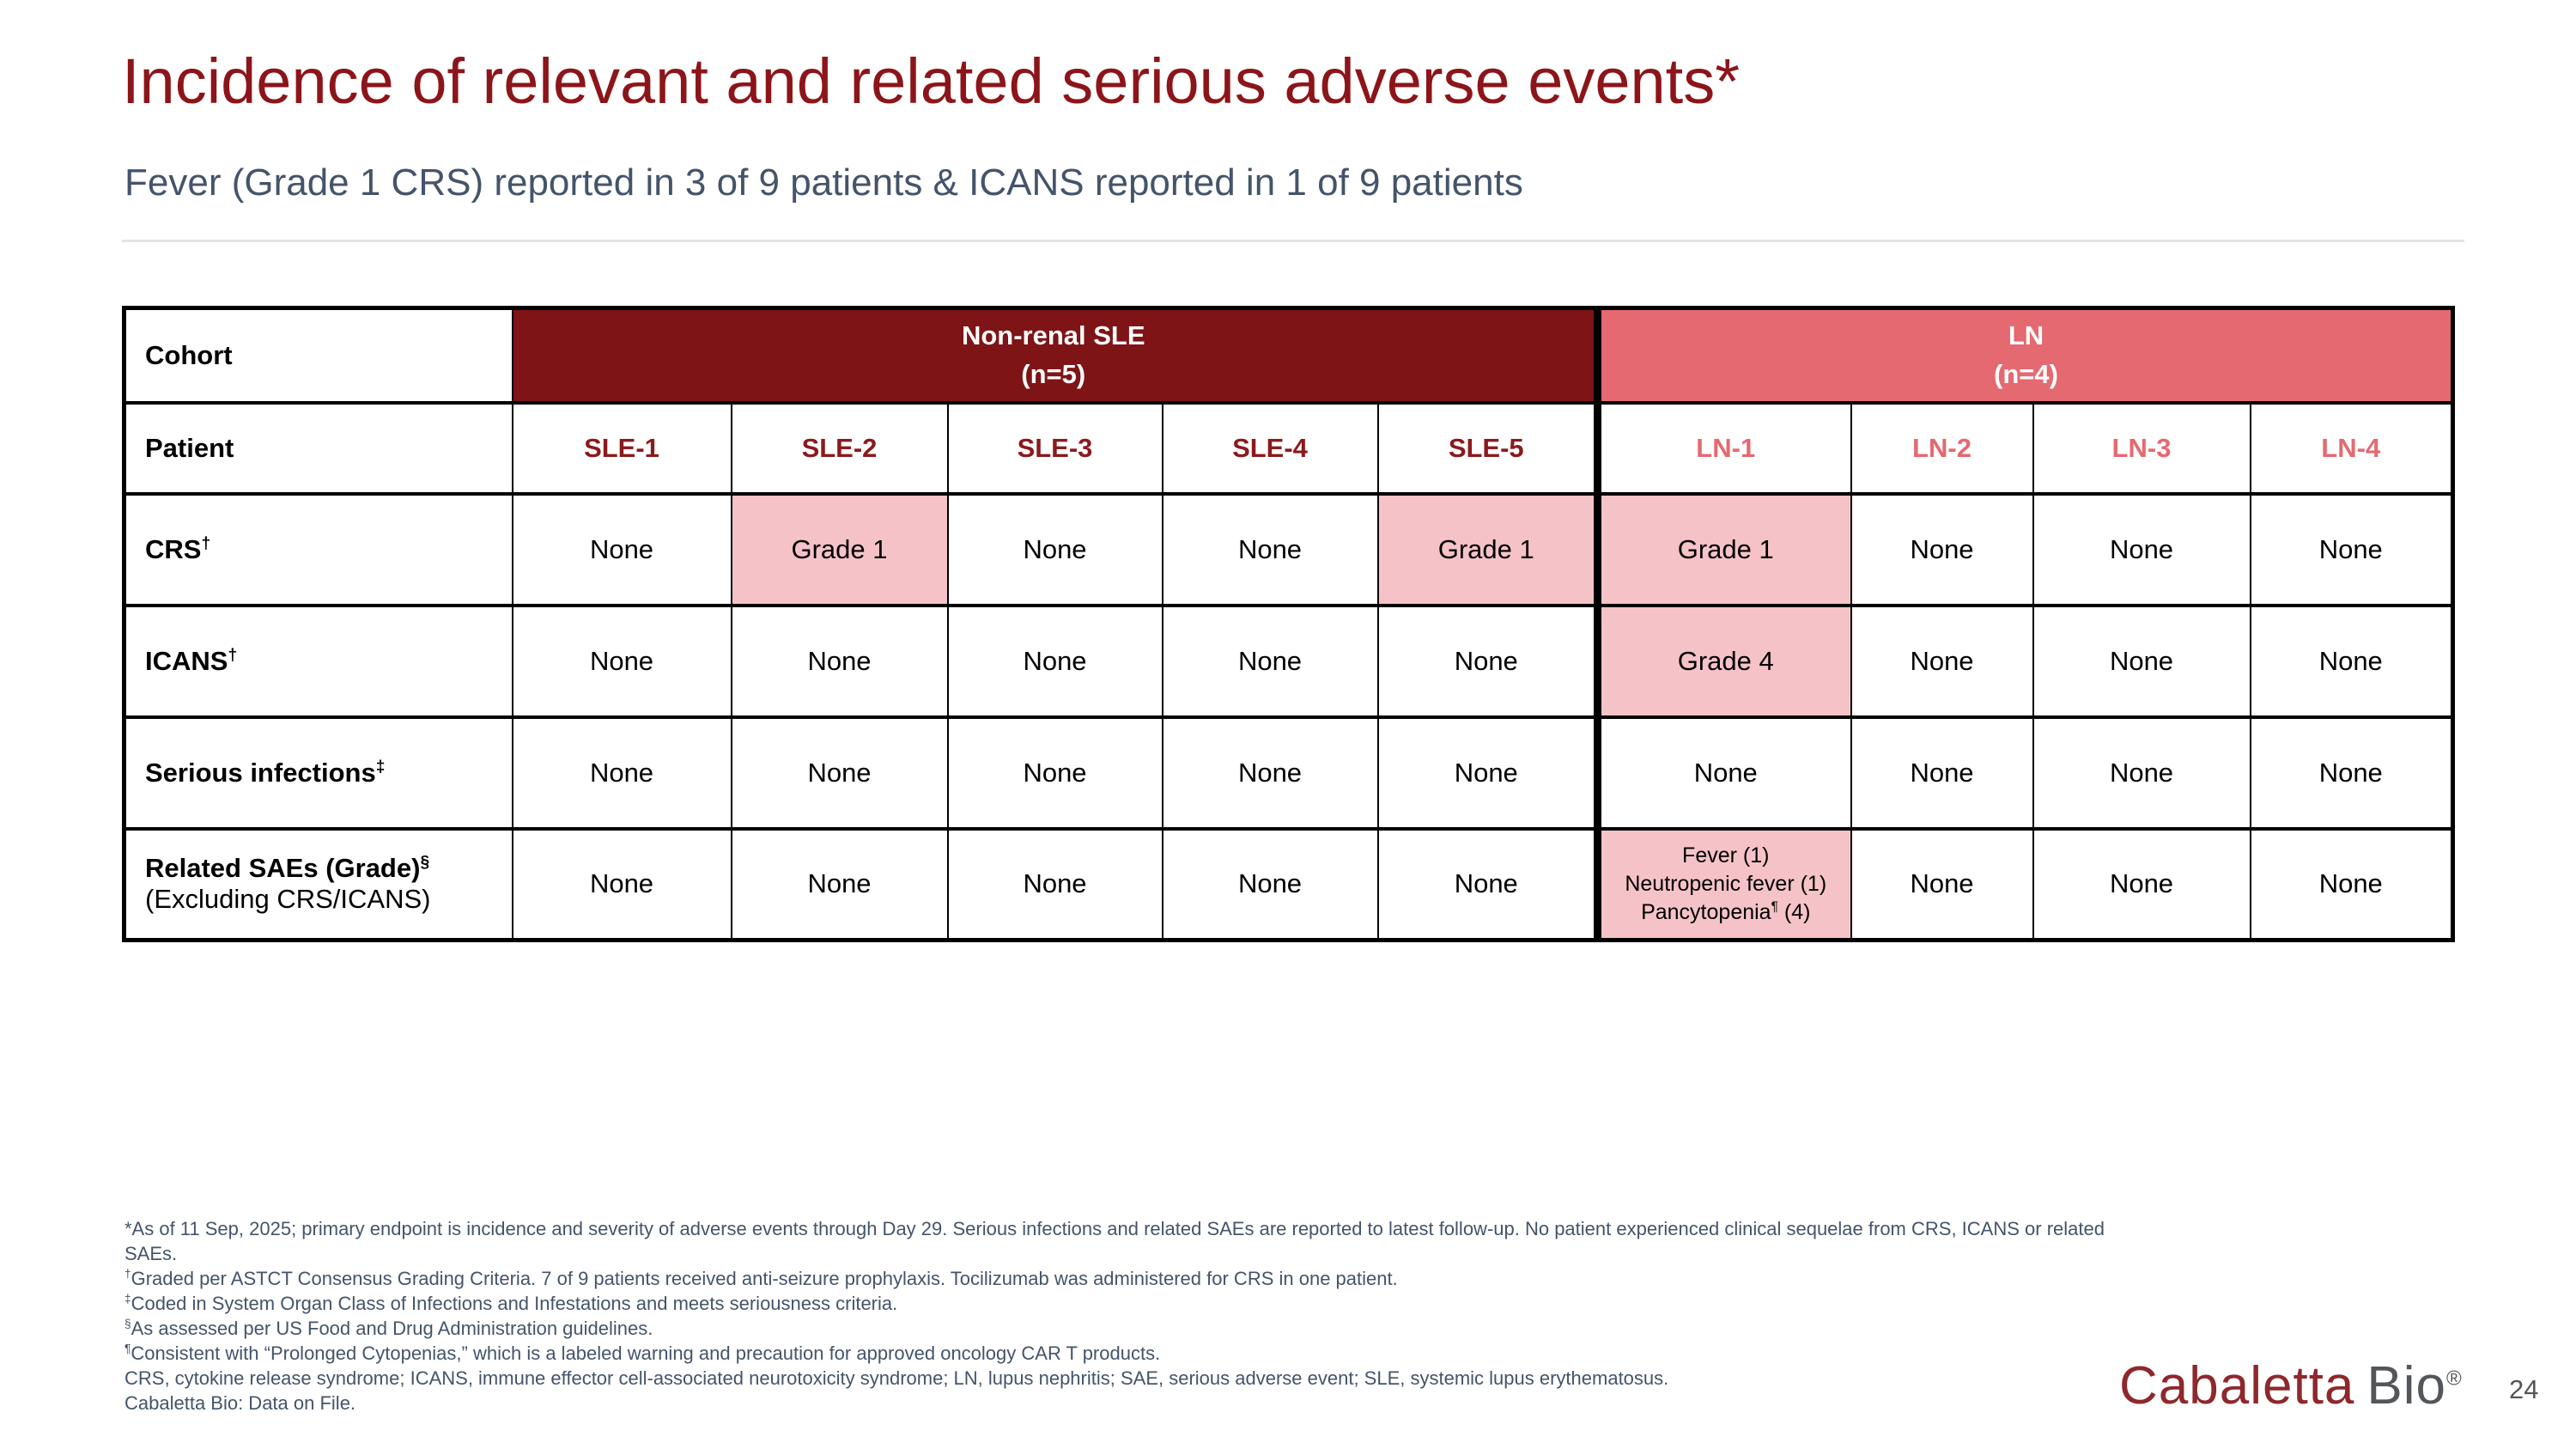 Image resolution: width=2576 pixels, height=1449 pixels. I want to click on cohort-name: Non-renal SLE, so click(1053, 335).